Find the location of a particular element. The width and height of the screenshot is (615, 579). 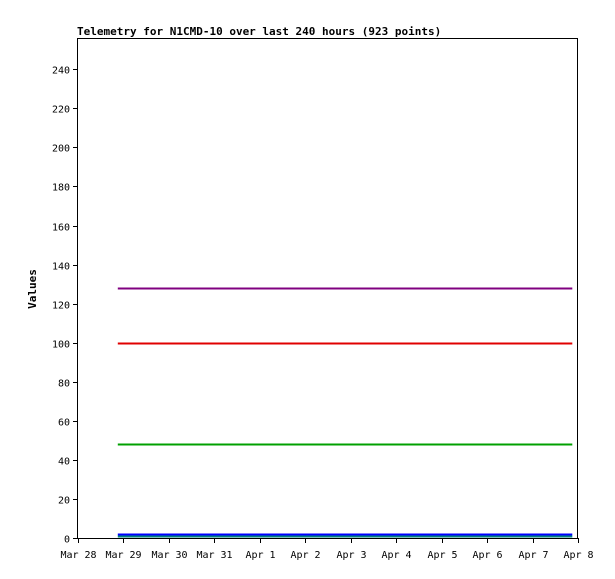

y-axis: 0 20 40 60 80 100 120 140 160 180 200 220 240 is located at coordinates (65, 306).